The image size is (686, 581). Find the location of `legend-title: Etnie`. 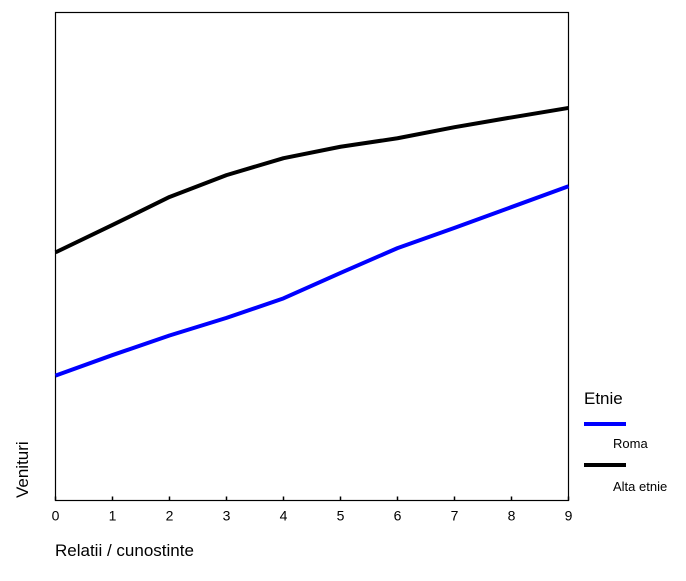

legend-title: Etnie is located at coordinates (603, 398).